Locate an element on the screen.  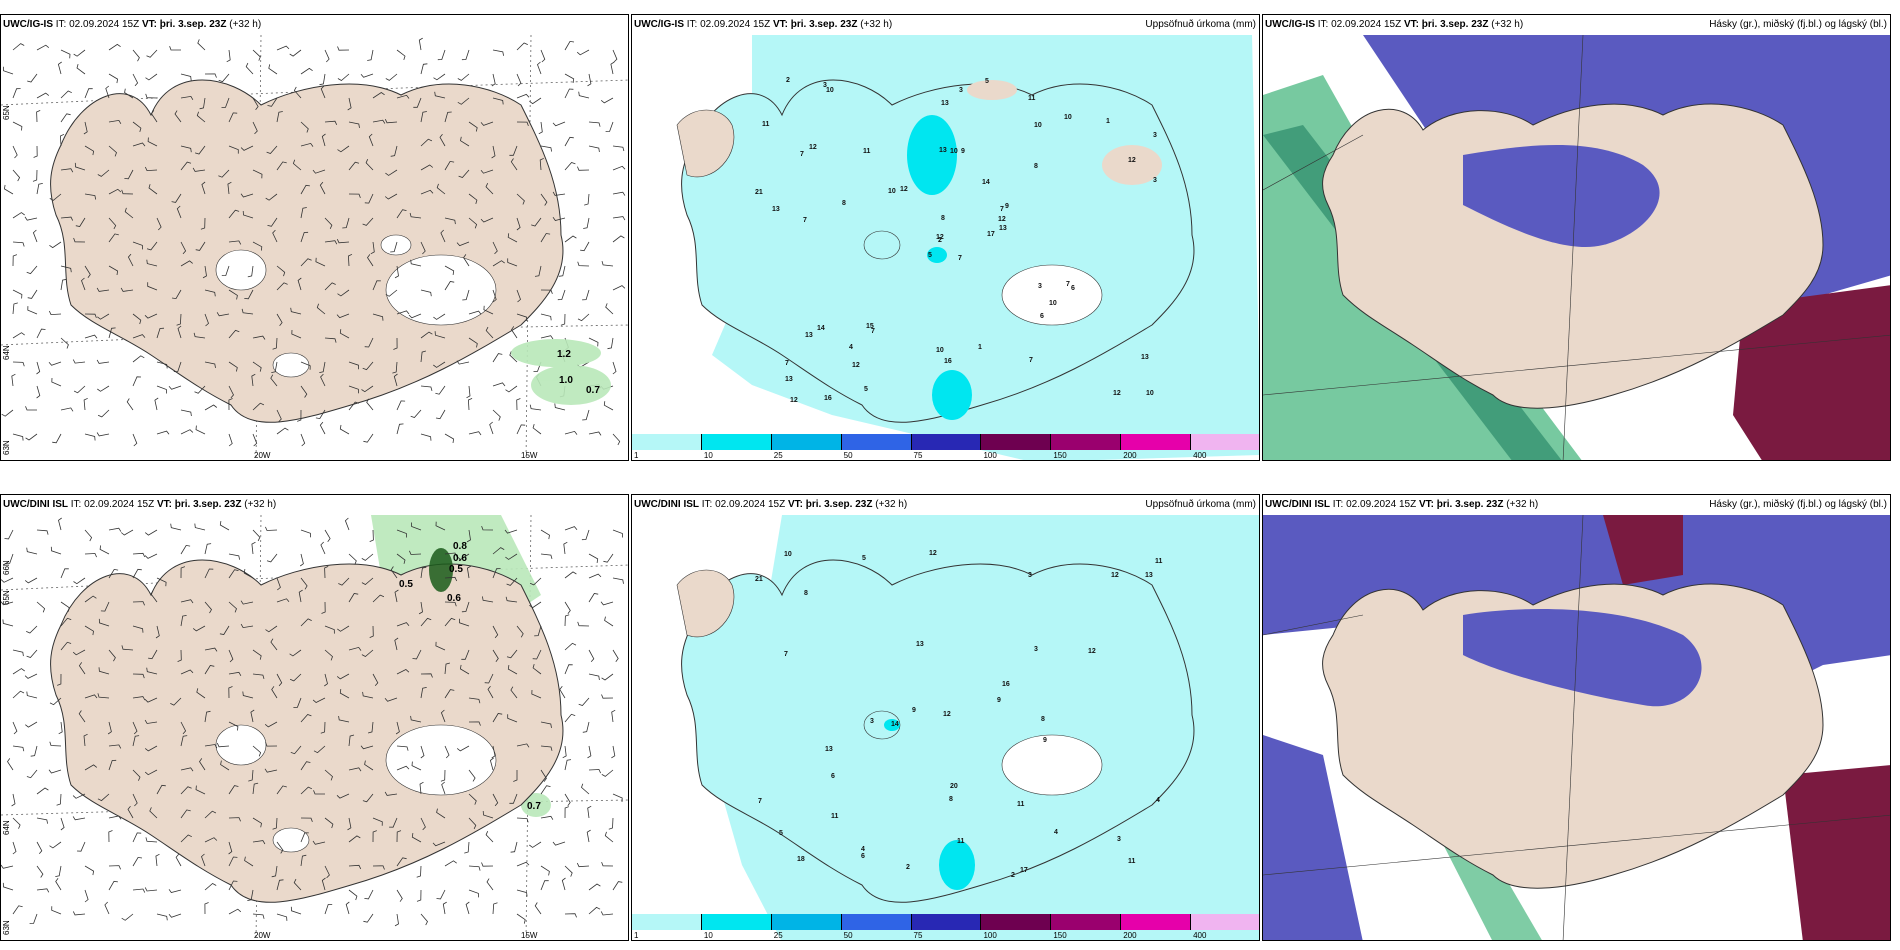
precip-value: 9 is located at coordinates (999, 700).